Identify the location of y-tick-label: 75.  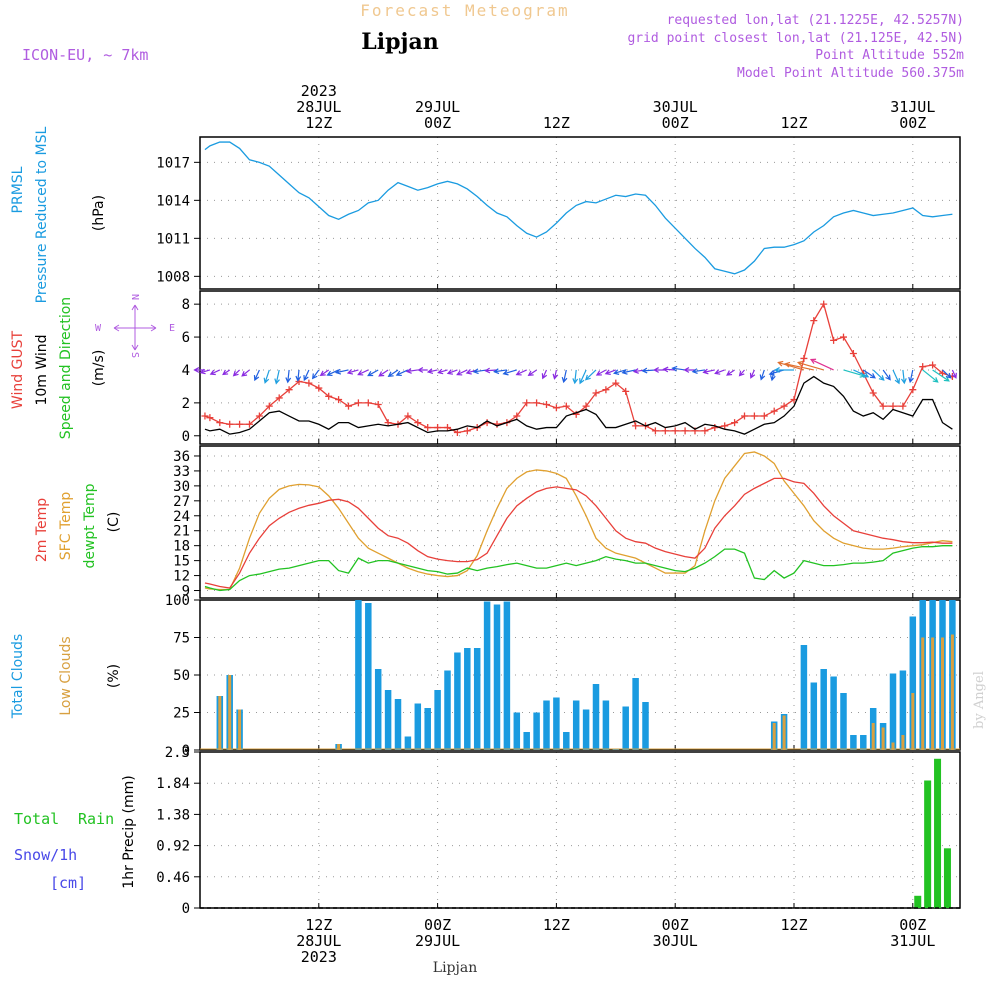
(181, 639).